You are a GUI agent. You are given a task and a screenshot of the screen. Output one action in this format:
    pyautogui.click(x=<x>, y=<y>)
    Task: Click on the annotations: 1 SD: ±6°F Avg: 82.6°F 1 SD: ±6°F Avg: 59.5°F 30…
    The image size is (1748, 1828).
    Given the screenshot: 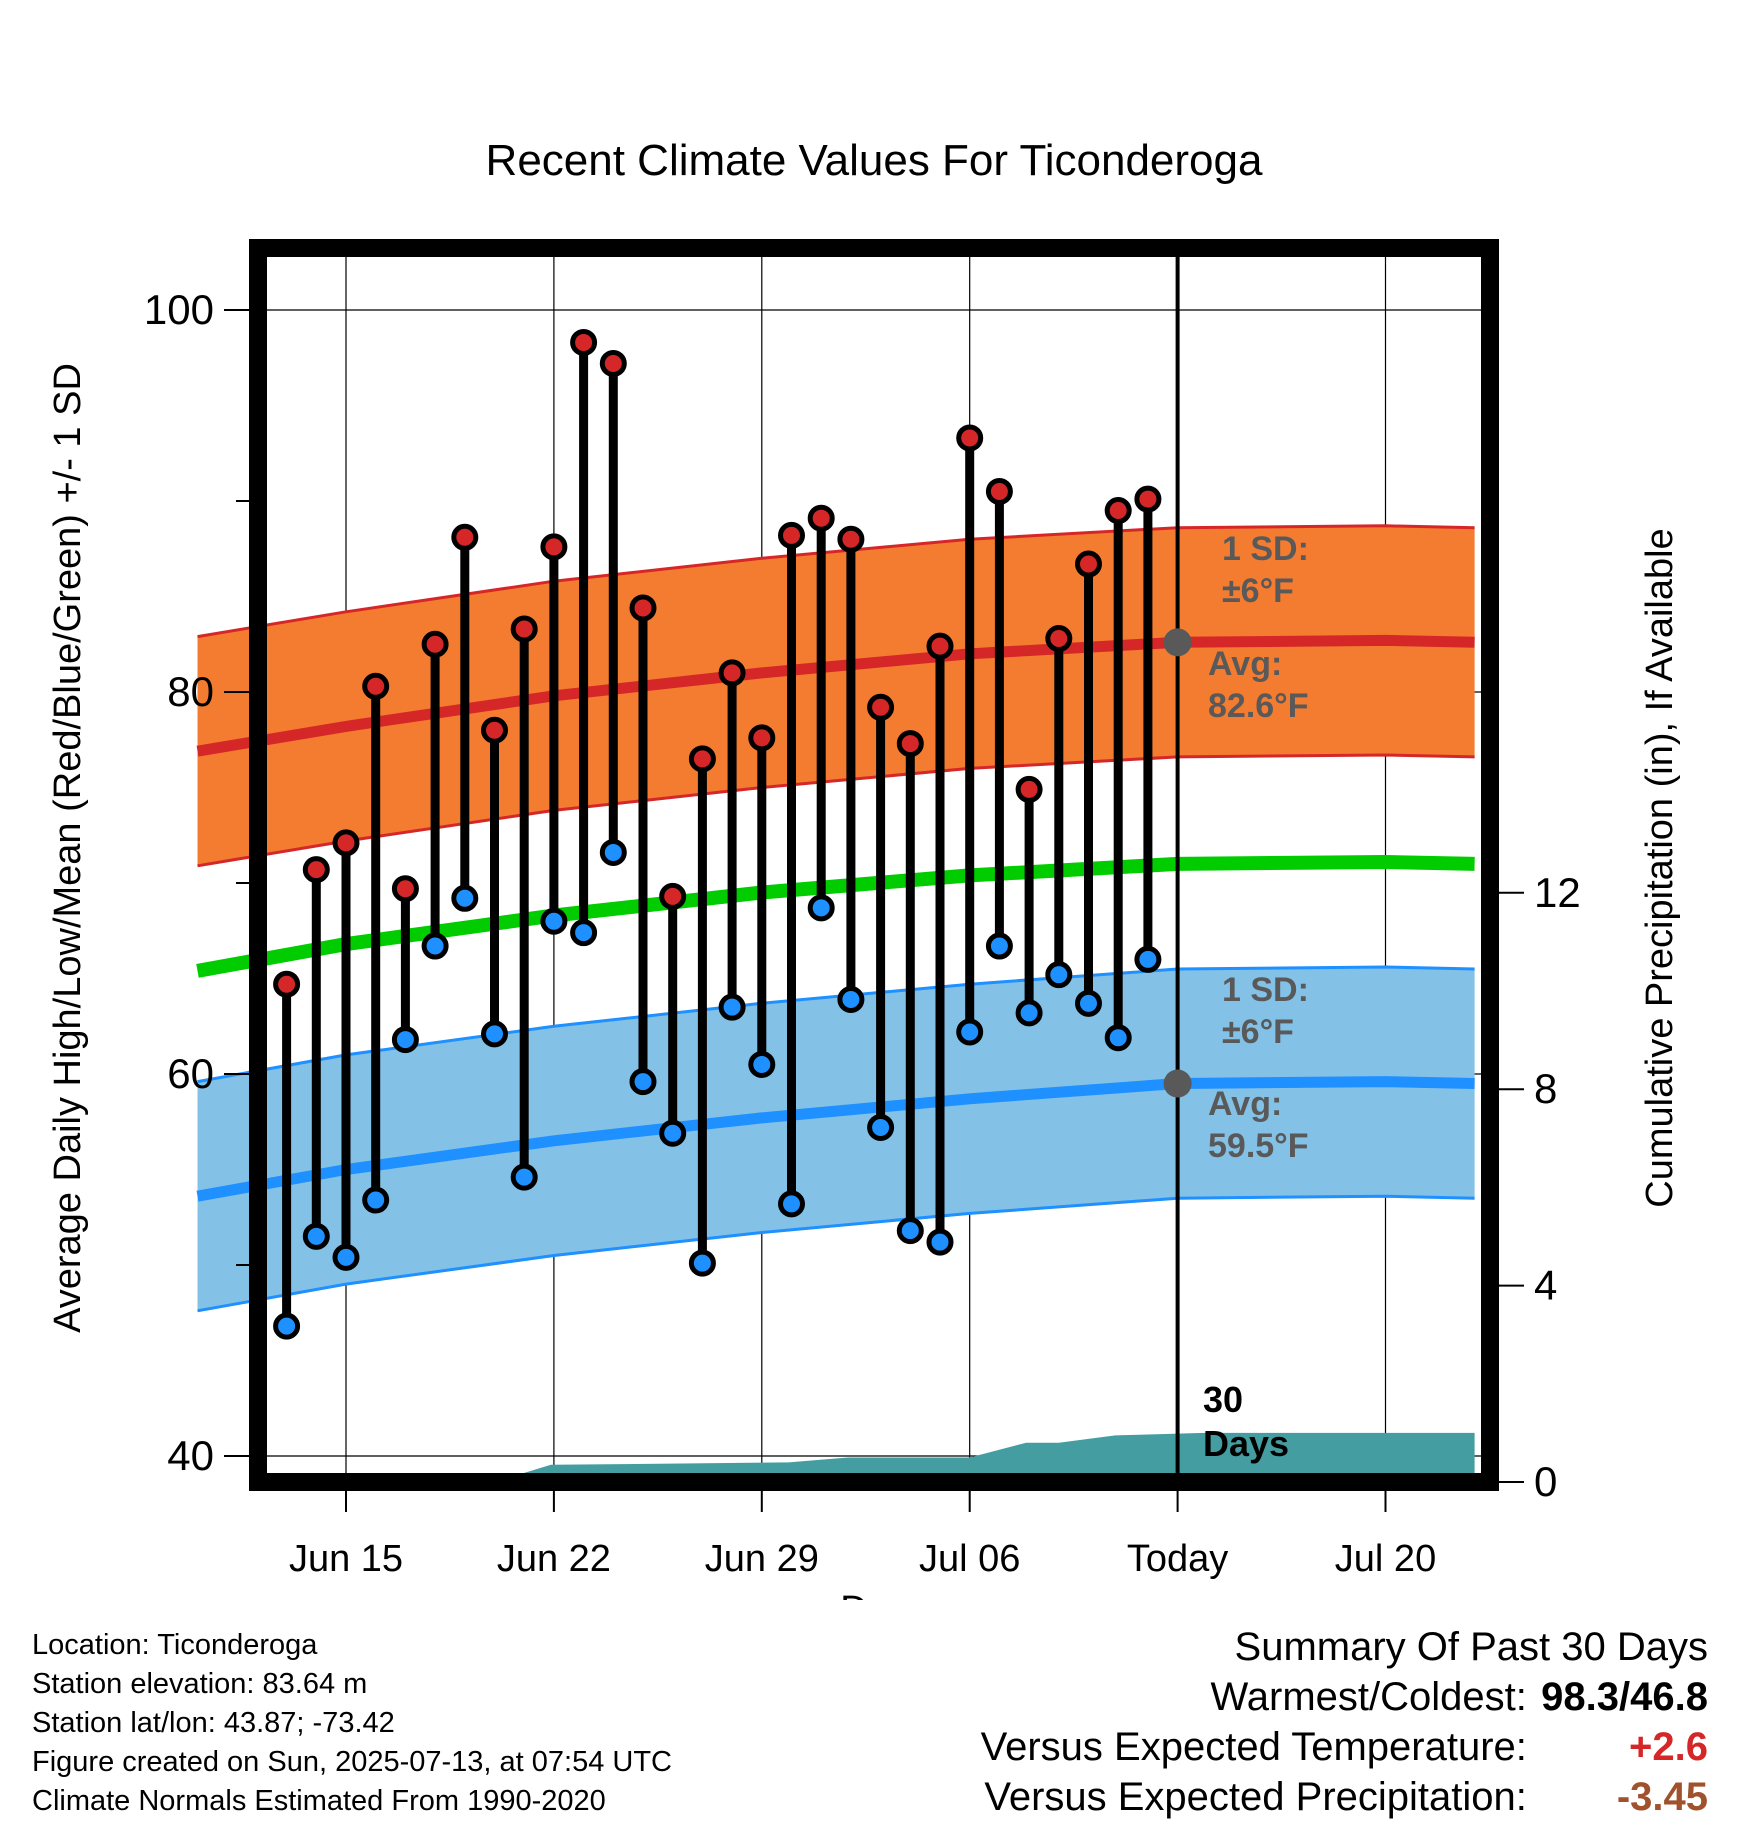 What is the action you would take?
    pyautogui.click(x=1236, y=997)
    